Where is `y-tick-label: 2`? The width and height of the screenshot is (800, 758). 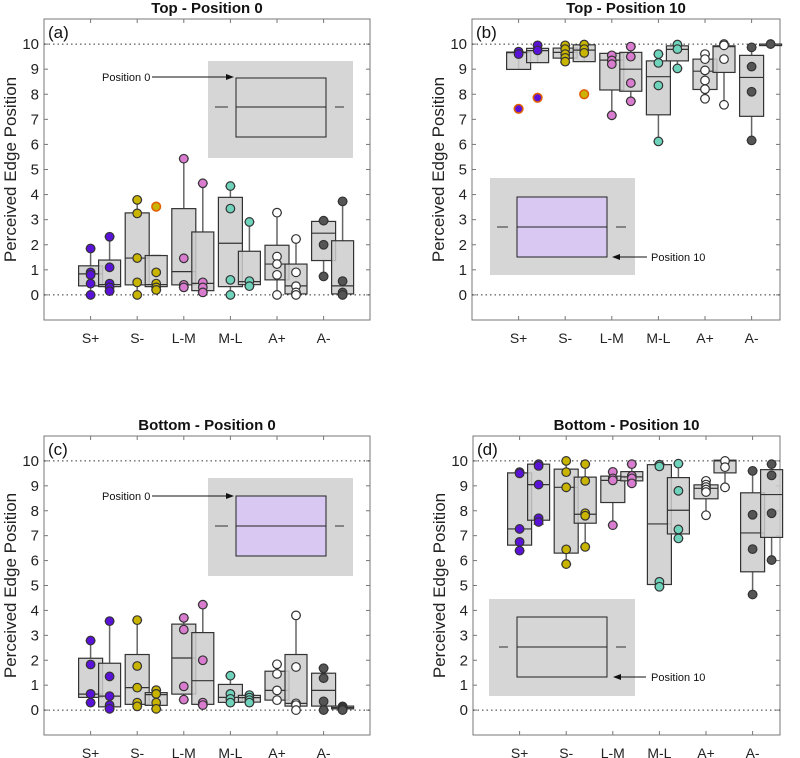 y-tick-label: 2 is located at coordinates (463, 245).